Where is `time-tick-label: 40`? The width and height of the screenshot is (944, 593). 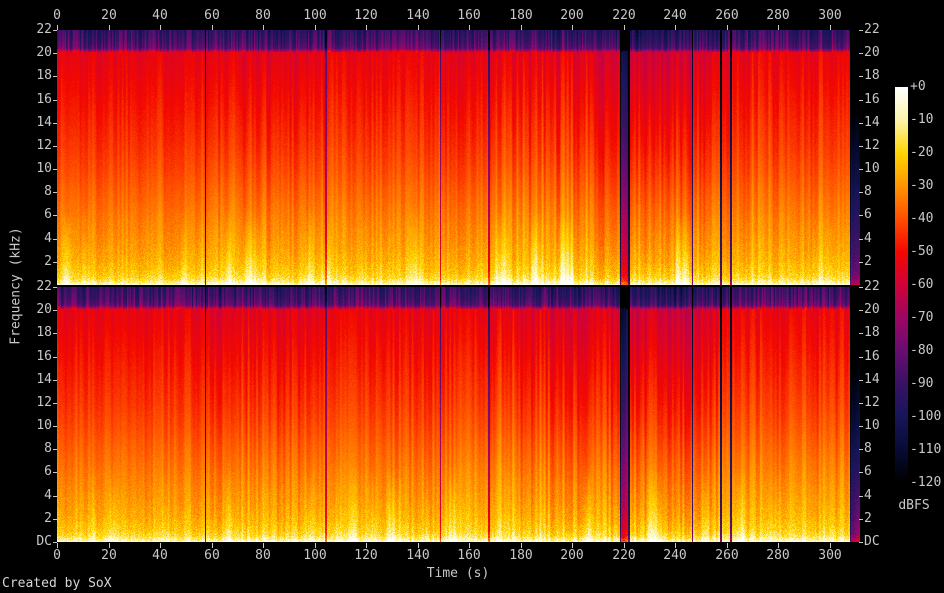 time-tick-label: 40 is located at coordinates (160, 555).